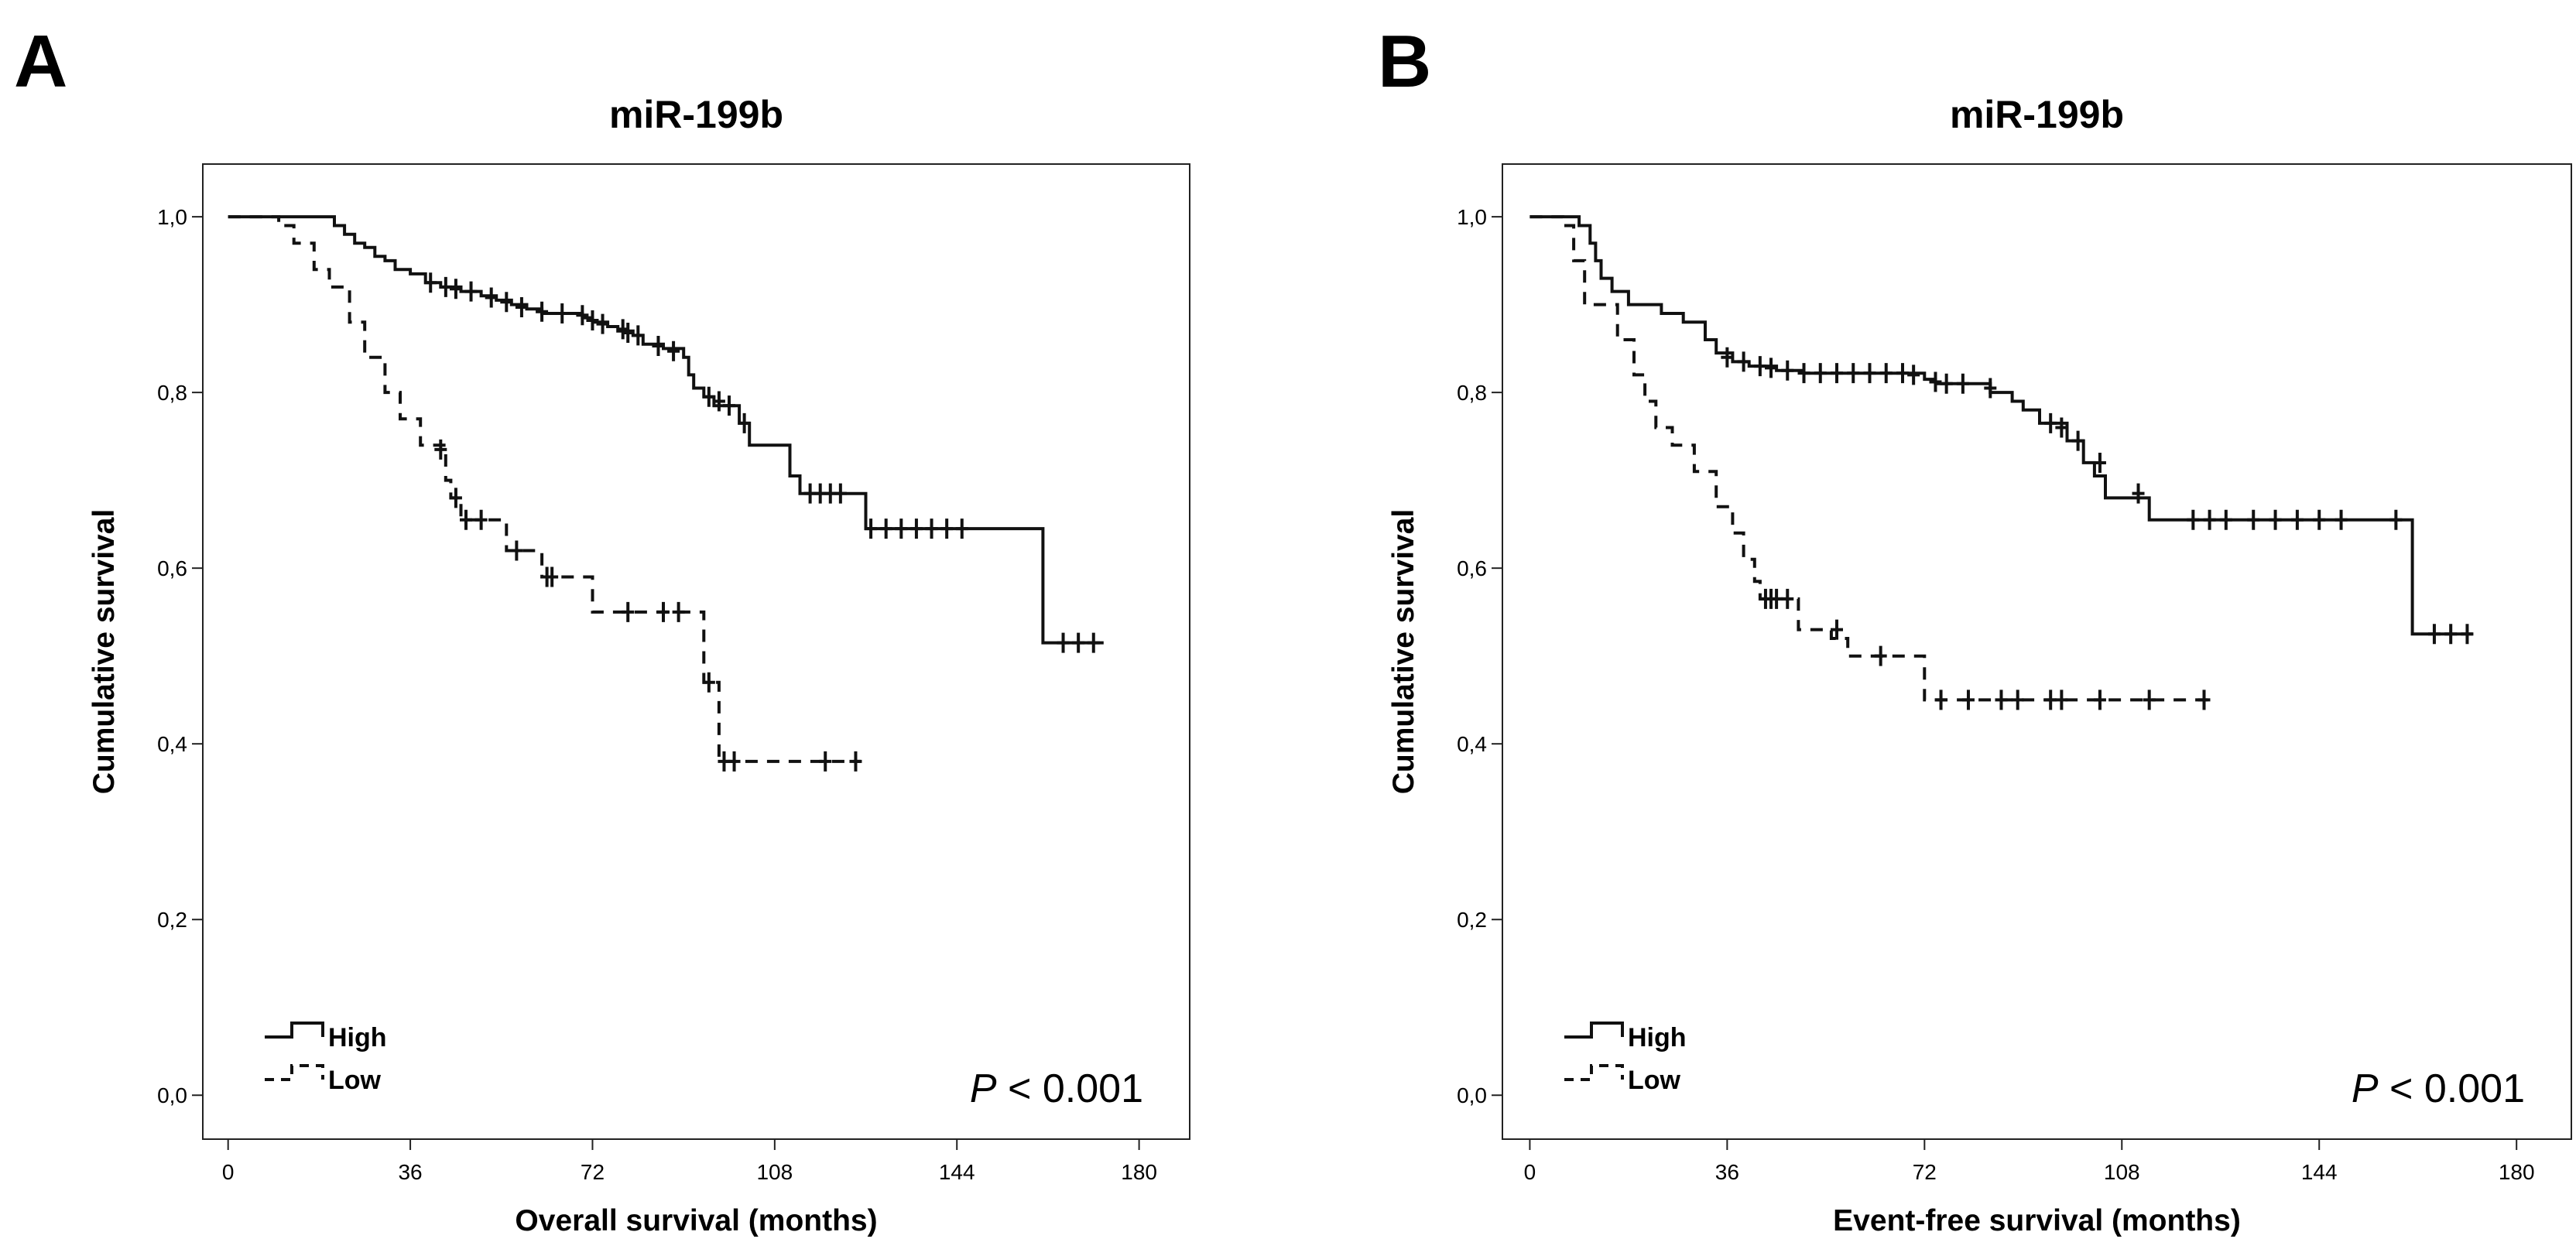 The height and width of the screenshot is (1256, 2576). I want to click on y-axis-label: Cumulative survival, so click(104, 651).